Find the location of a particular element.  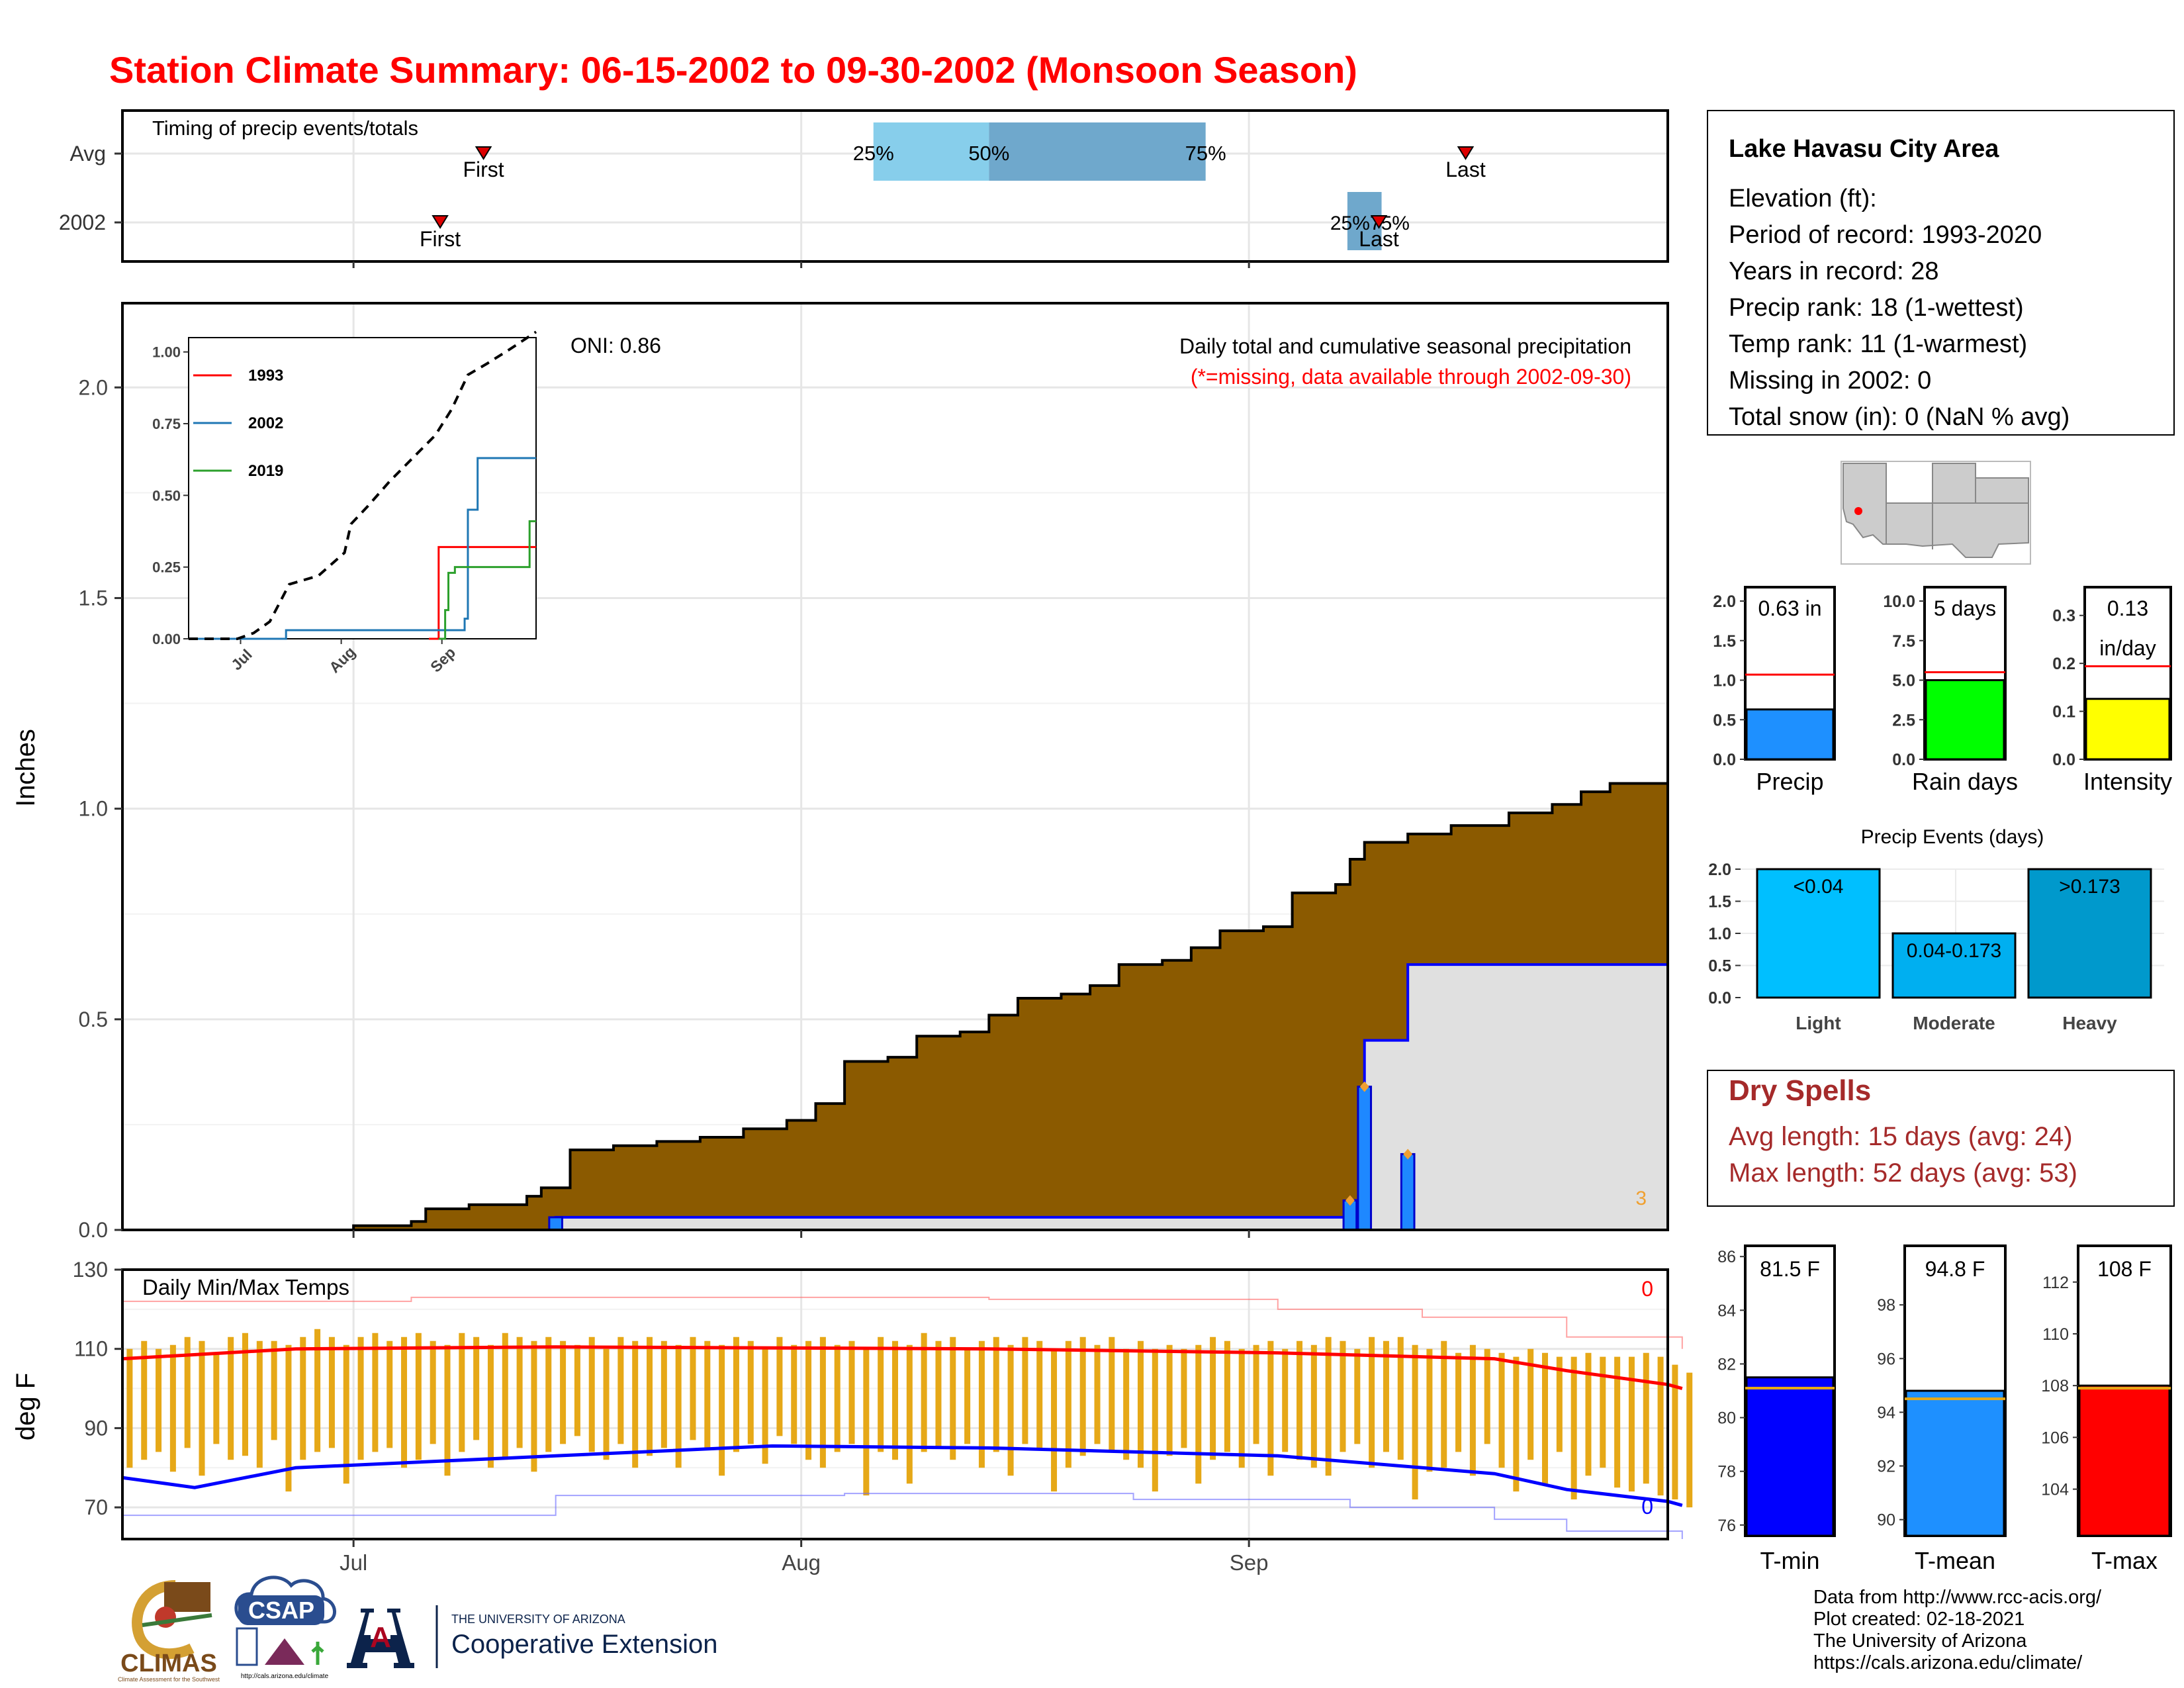

ua-bottom-text: Cooperative Extension is located at coordinates (584, 1644).